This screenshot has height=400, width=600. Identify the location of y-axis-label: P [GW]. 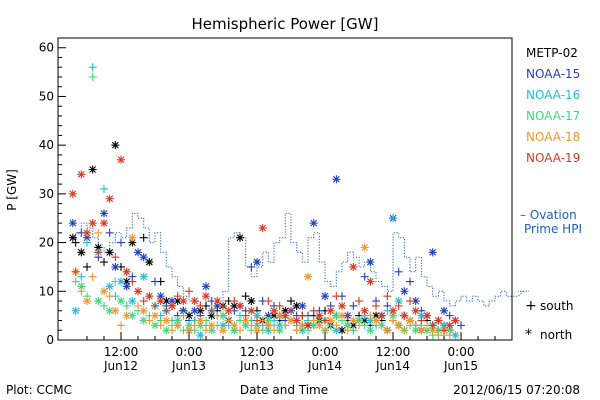
(12, 190).